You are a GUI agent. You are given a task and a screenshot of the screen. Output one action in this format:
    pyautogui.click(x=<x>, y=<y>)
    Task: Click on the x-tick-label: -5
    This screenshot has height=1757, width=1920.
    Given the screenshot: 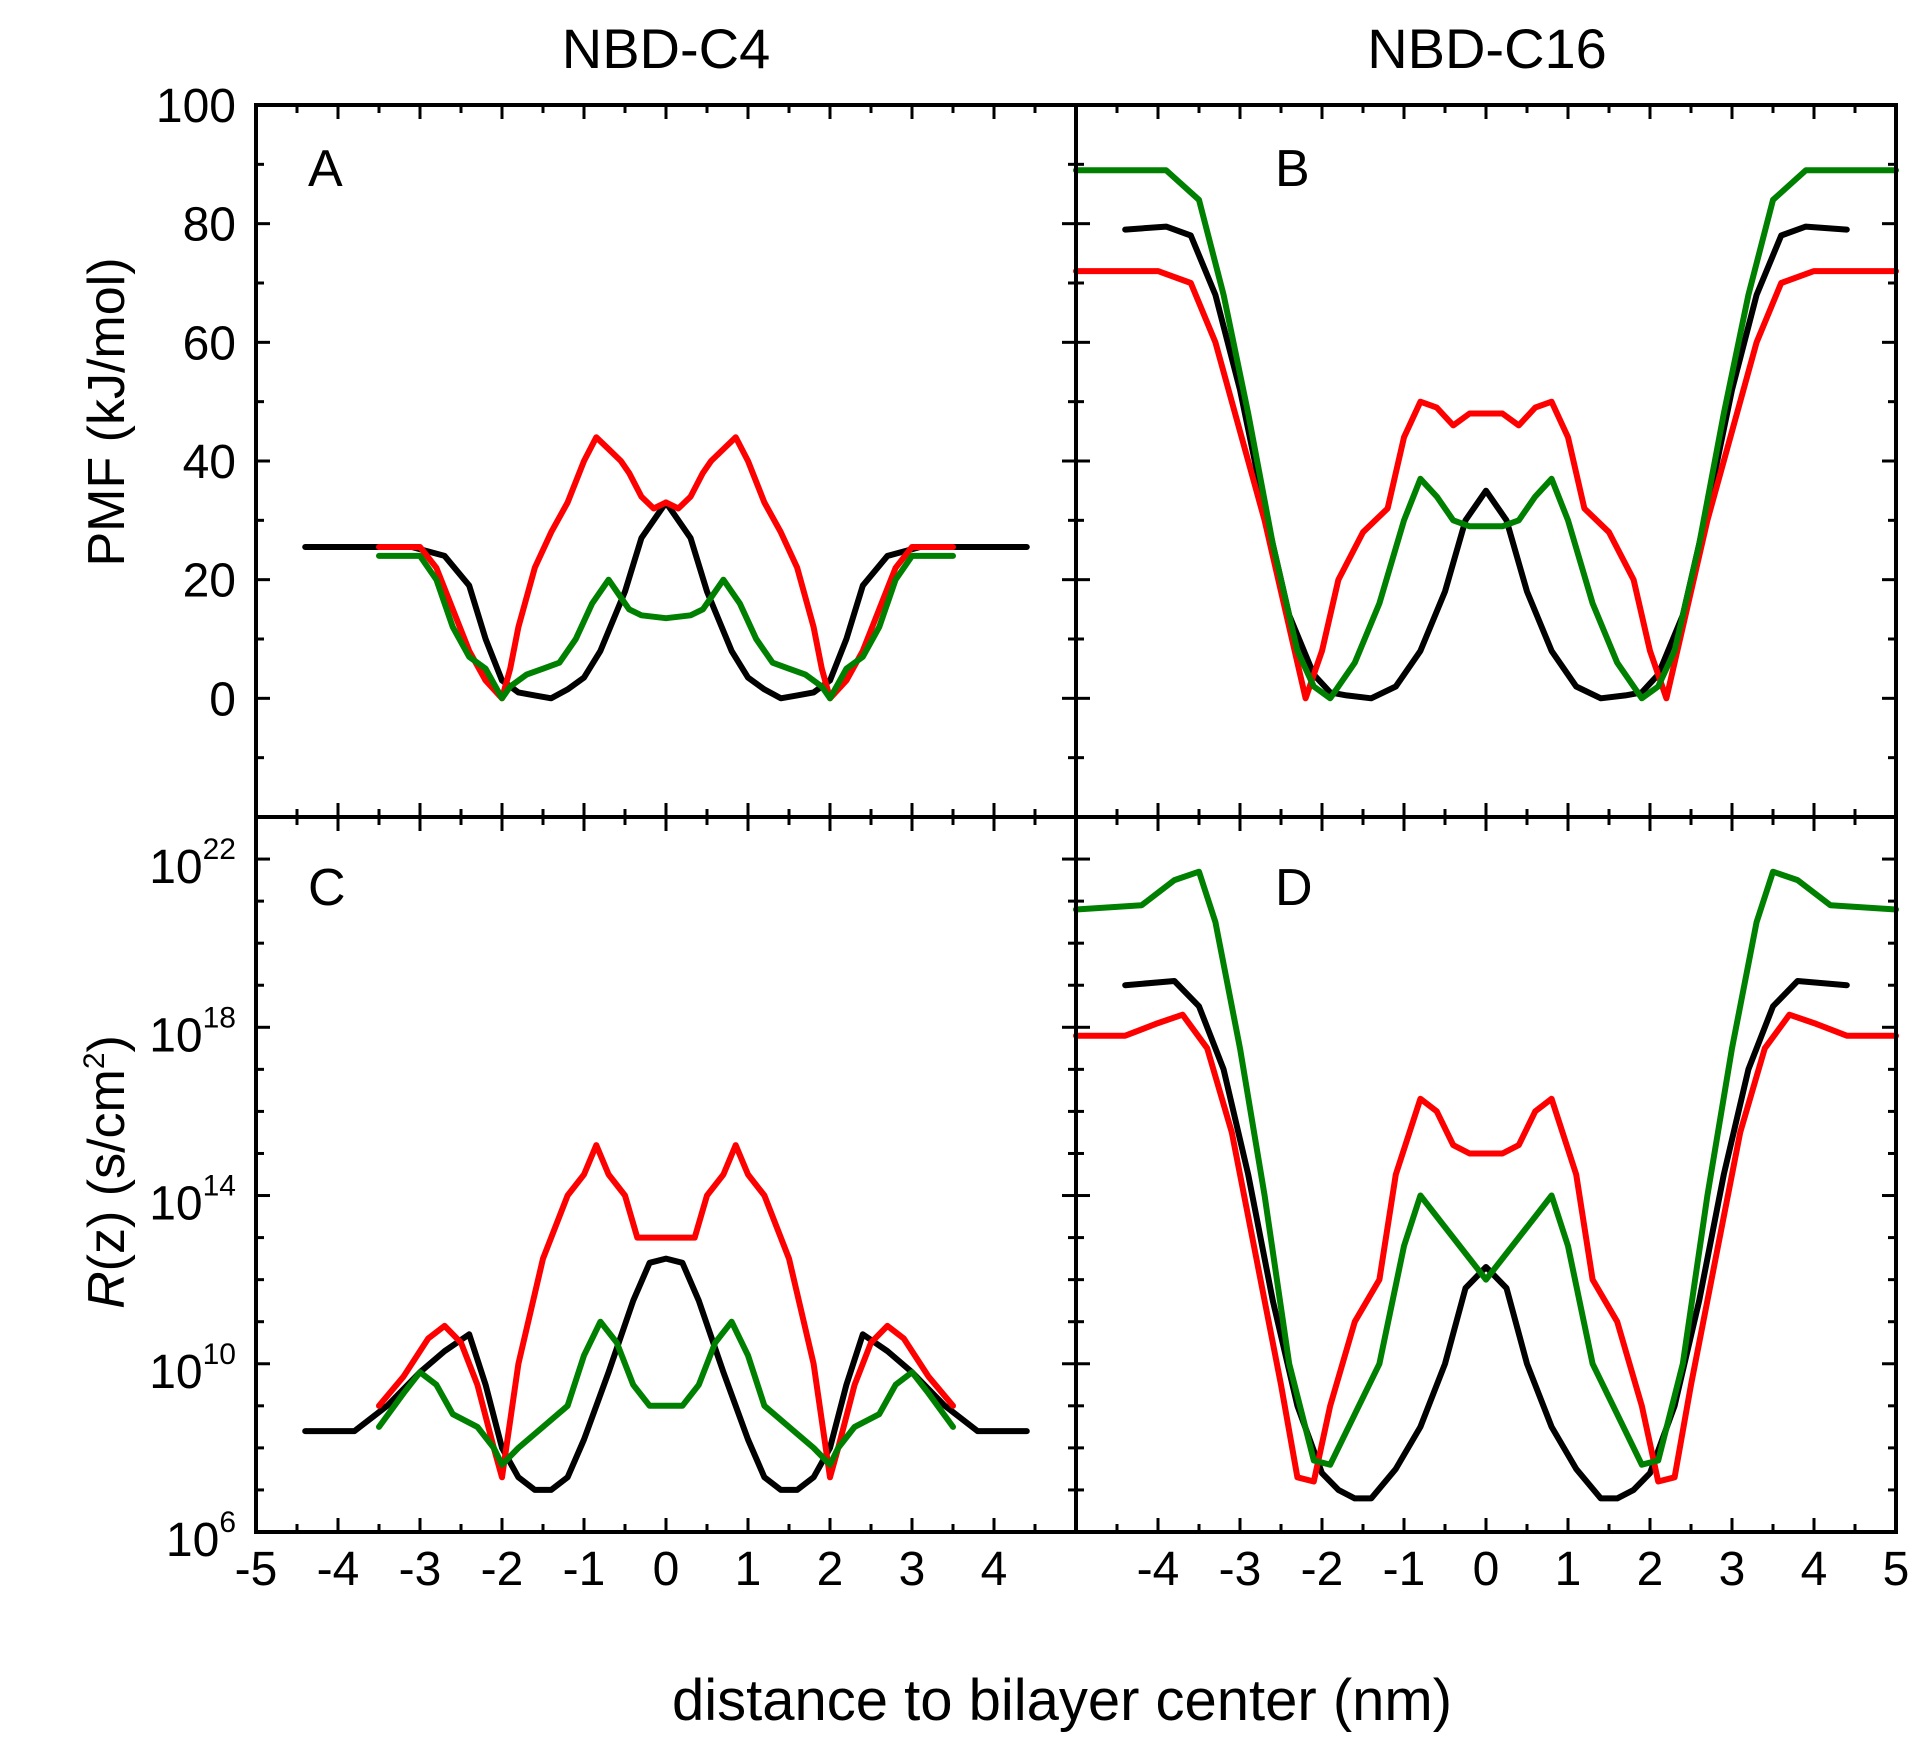 What is the action you would take?
    pyautogui.click(x=256, y=1569)
    